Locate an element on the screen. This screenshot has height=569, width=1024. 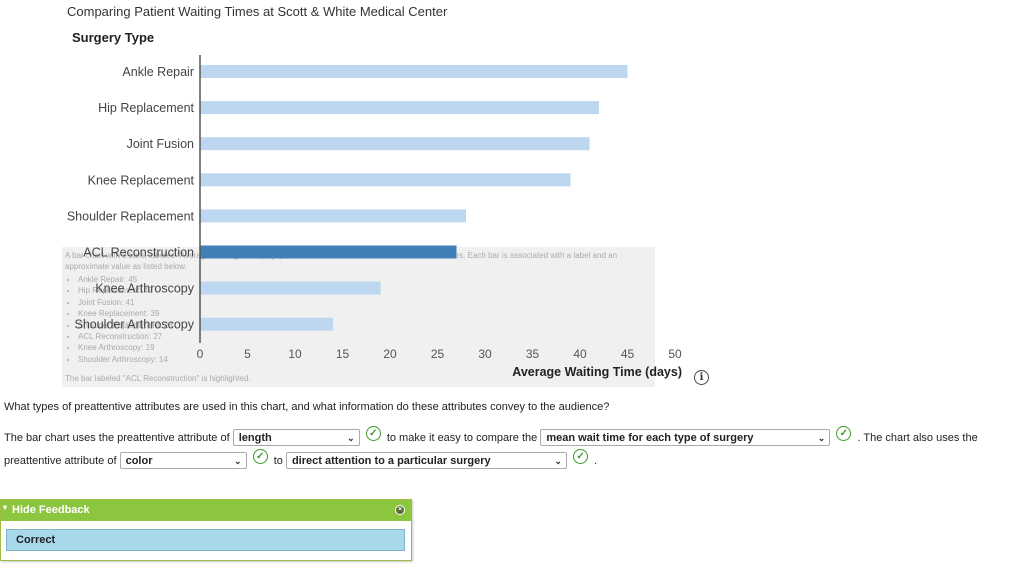
info-icon: i is located at coordinates (701, 377).